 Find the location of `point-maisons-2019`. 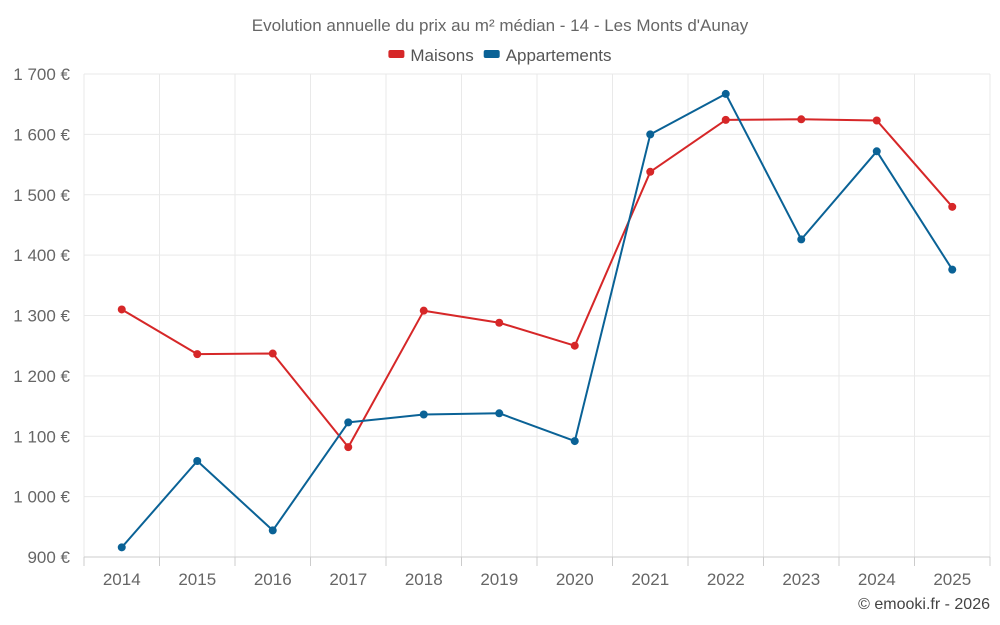

point-maisons-2019 is located at coordinates (499, 322).